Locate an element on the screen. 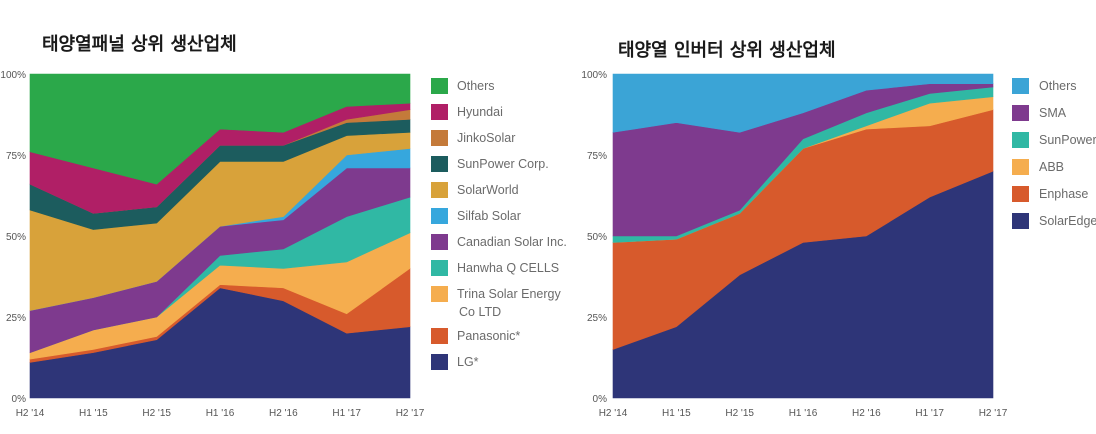  legend-label-abb: ABB is located at coordinates (1051, 167).